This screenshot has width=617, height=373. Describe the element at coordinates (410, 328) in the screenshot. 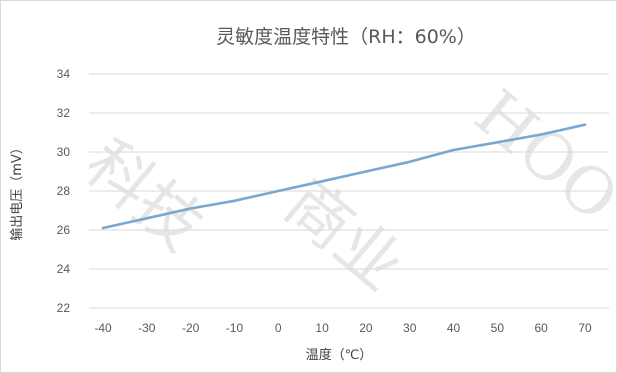

I see `x-tick-label: 30` at that location.